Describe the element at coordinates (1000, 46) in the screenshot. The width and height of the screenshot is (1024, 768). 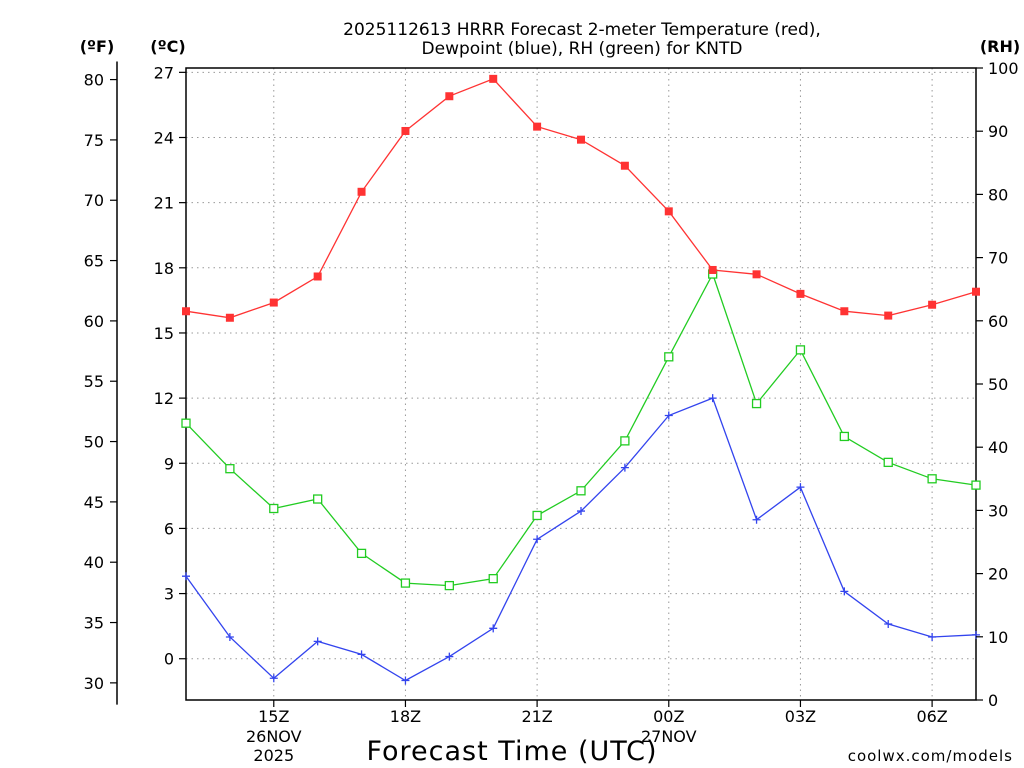
I see `rh-unit-label: (RH)` at that location.